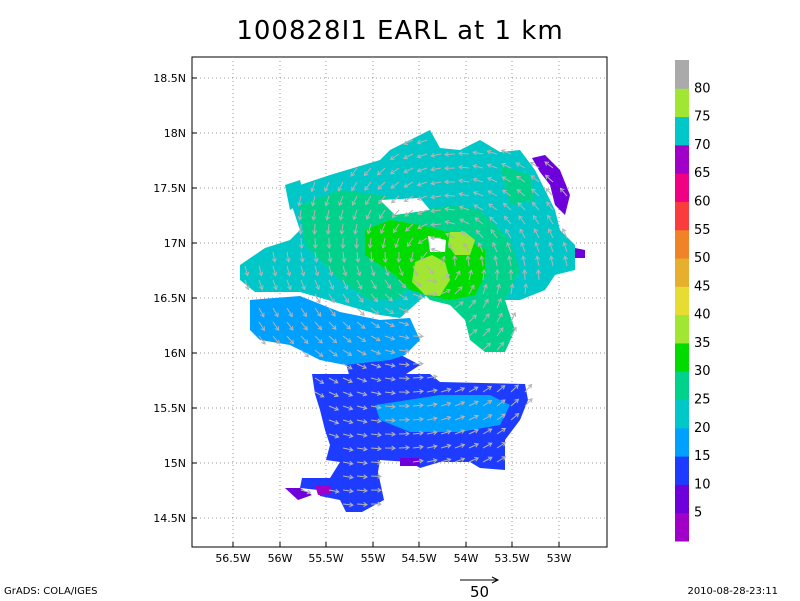 The height and width of the screenshot is (601, 800). I want to click on colorbar-label: 20, so click(702, 428).